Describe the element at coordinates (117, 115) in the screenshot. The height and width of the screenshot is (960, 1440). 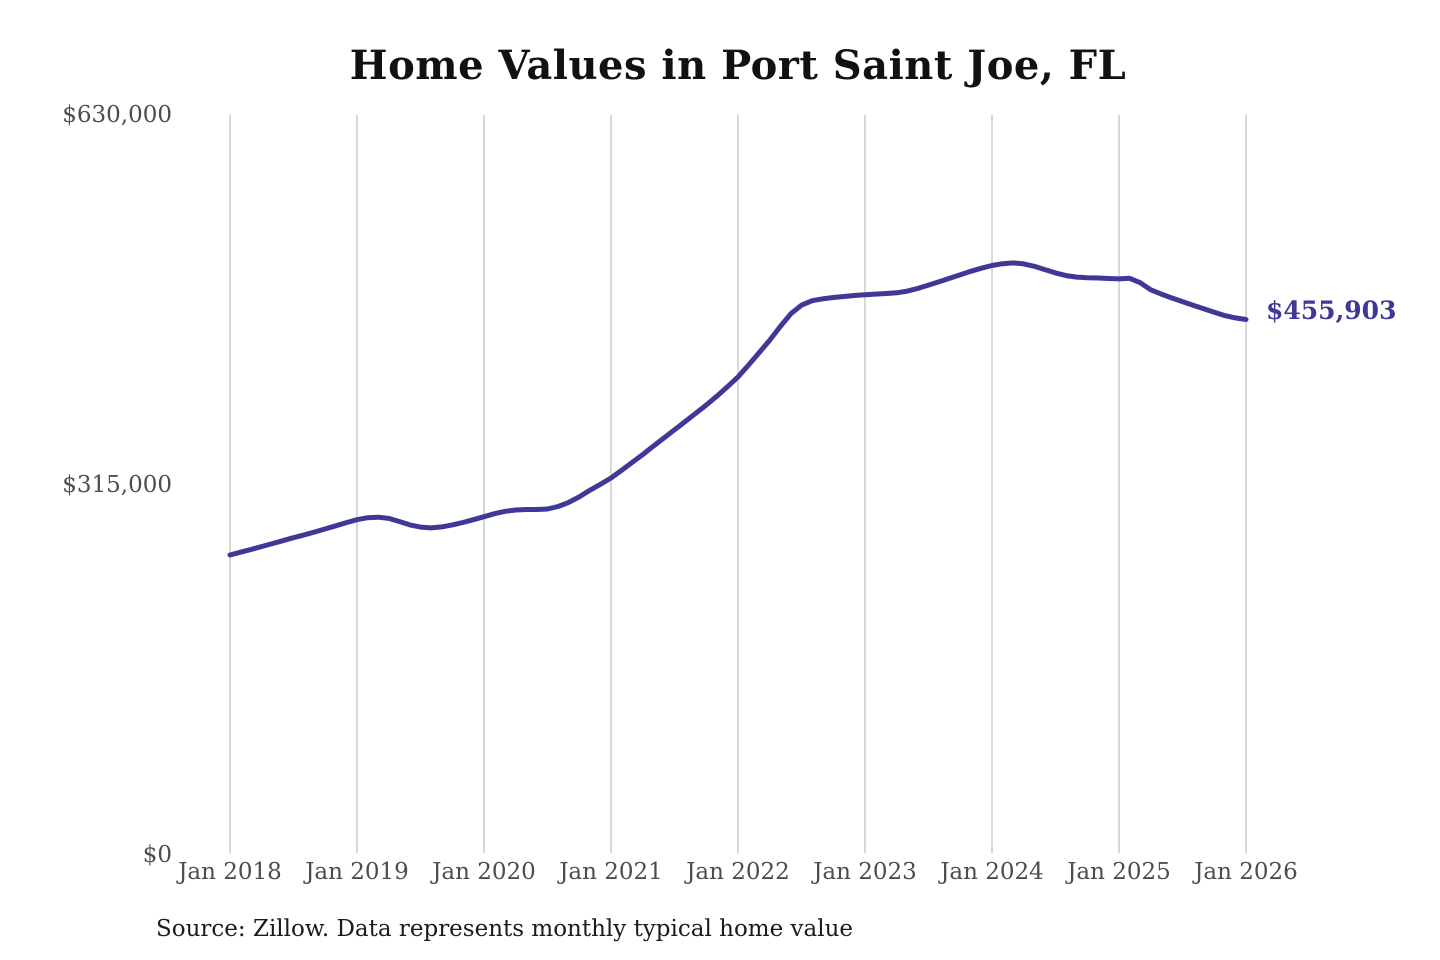
I see `y-axis-tick-label: $630,000` at that location.